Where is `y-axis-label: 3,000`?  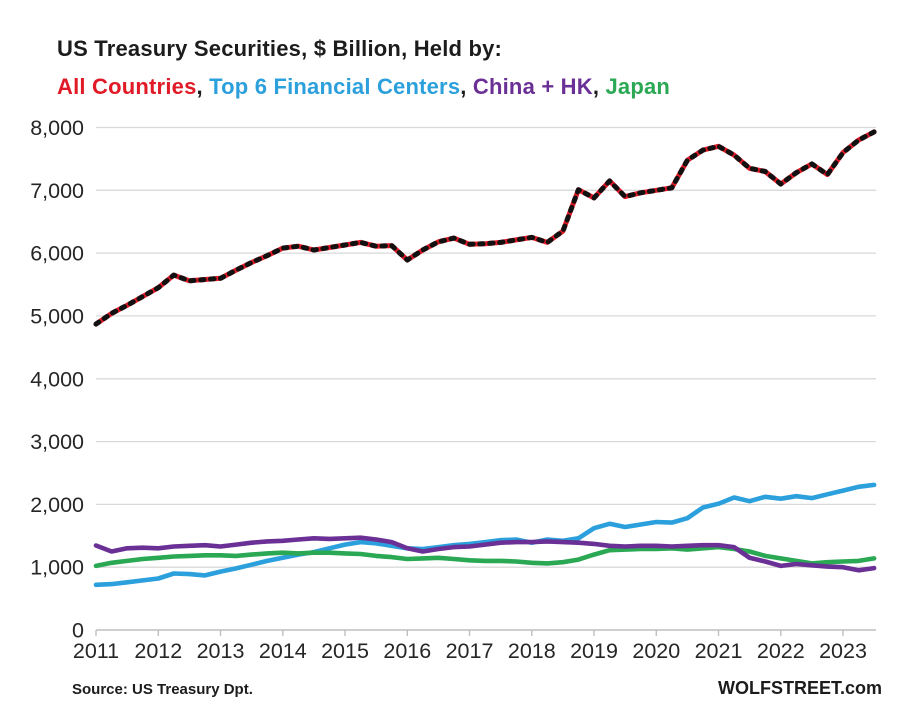
y-axis-label: 3,000 is located at coordinates (57, 442).